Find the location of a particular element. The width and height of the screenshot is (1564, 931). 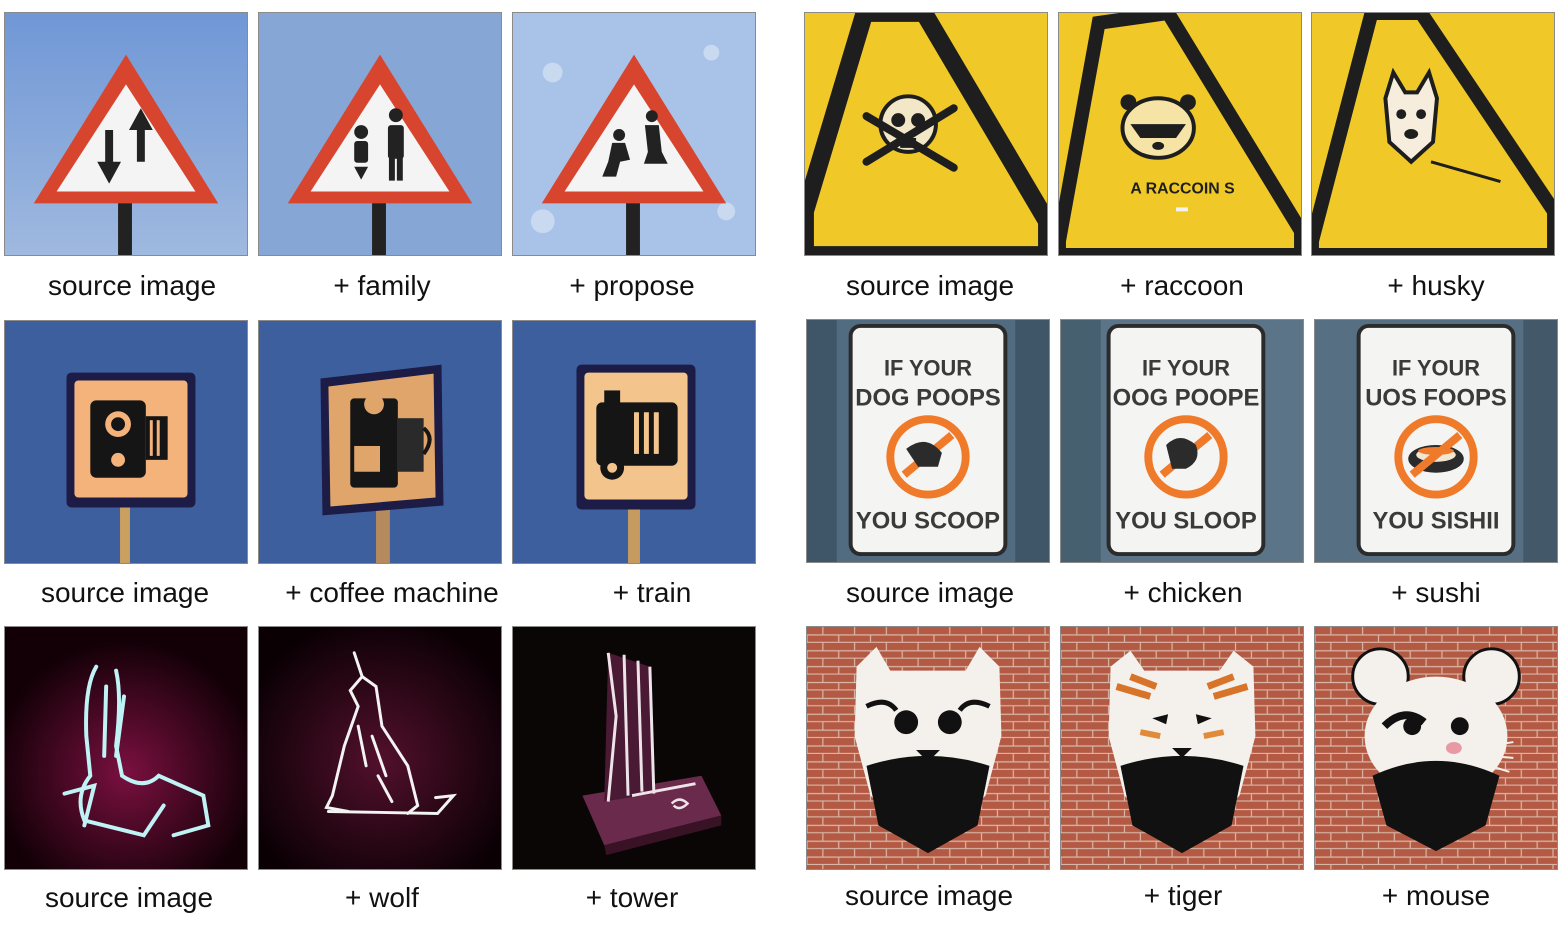

image-hazard-source is located at coordinates (926, 134).